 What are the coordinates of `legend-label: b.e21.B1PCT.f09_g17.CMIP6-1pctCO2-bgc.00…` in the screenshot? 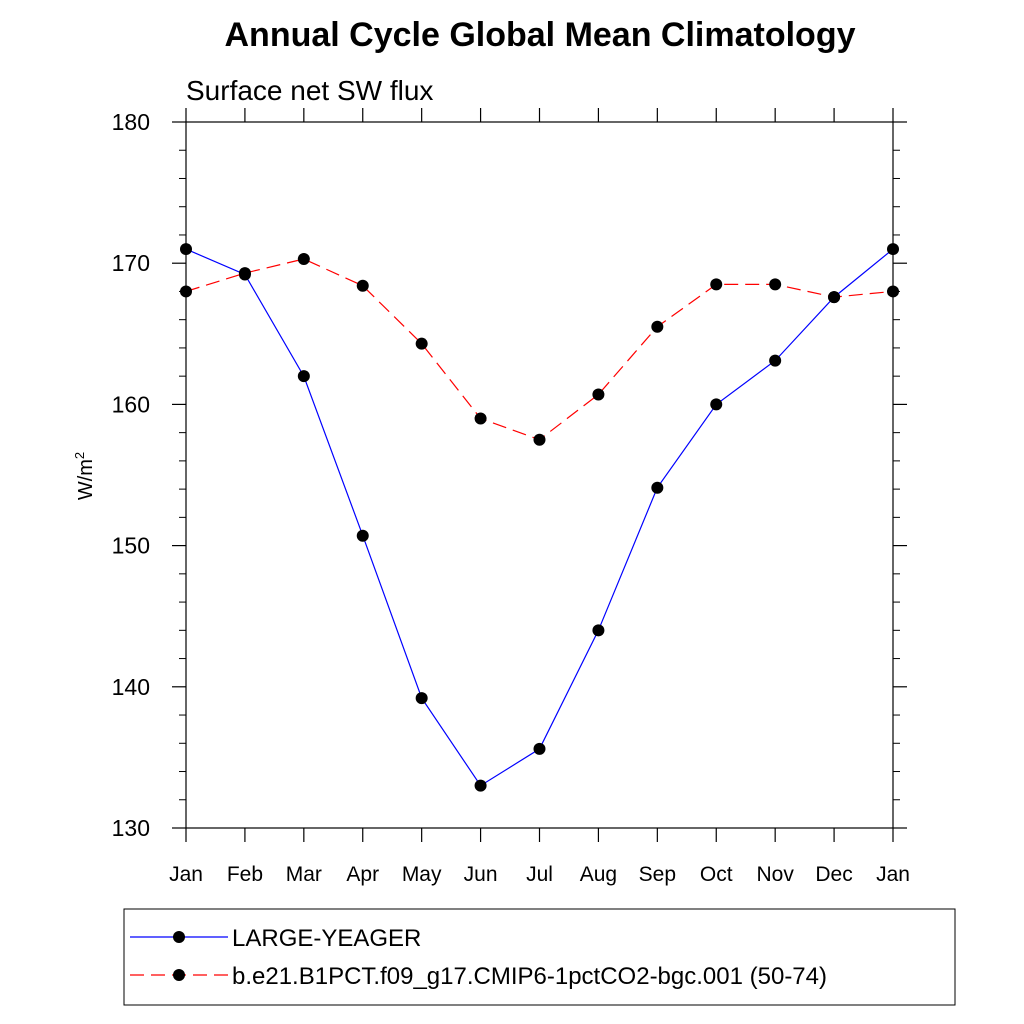 It's located at (529, 976).